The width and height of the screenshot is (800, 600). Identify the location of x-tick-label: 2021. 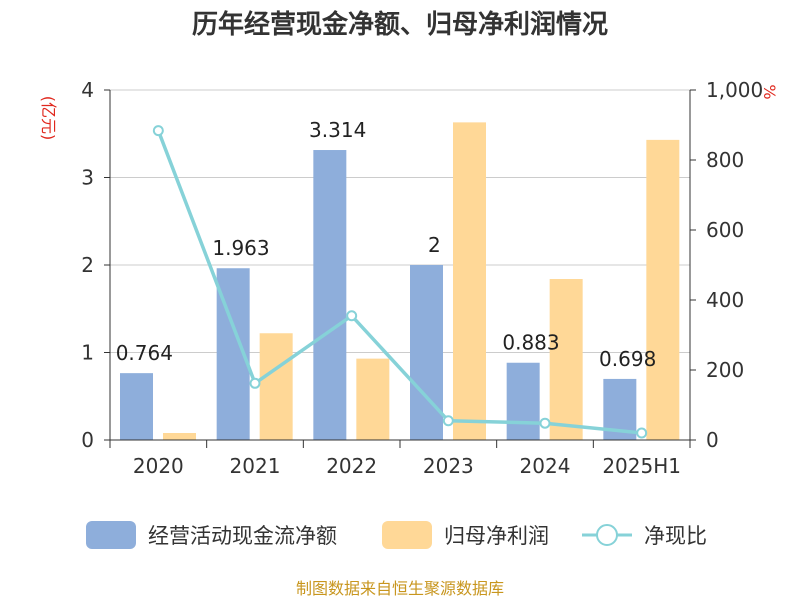
(255, 466).